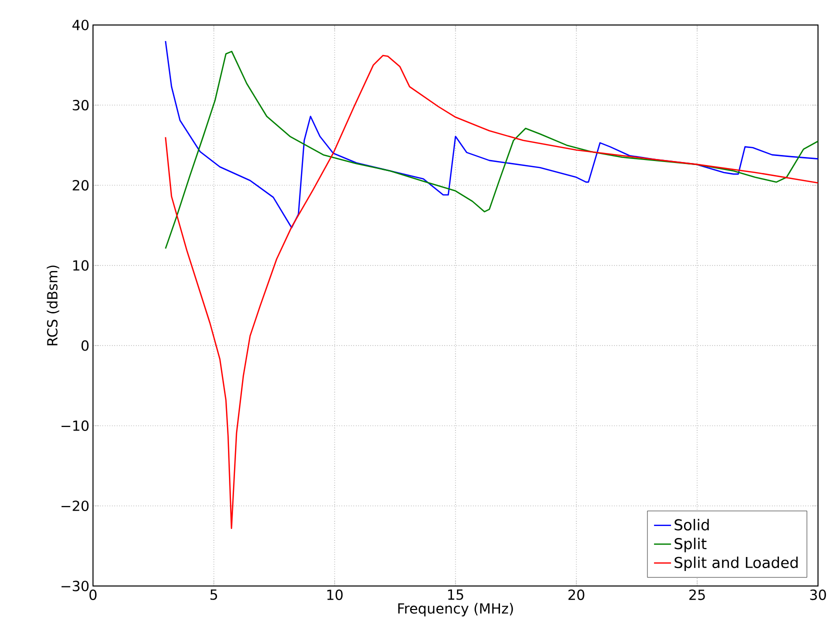 The image size is (832, 644). I want to click on legend-label: Solid, so click(691, 524).